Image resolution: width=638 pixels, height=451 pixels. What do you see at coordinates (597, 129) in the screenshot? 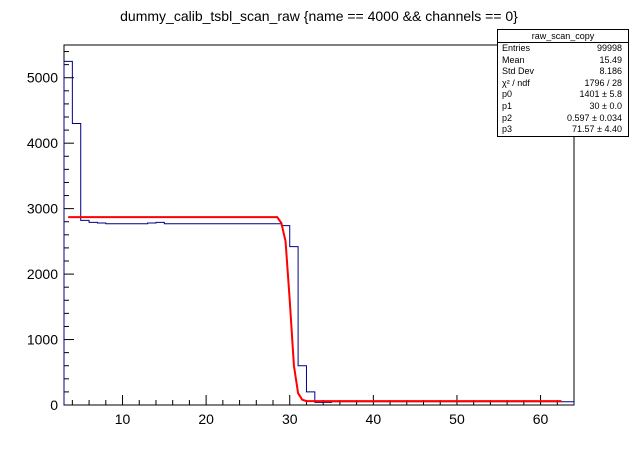
I see `stats-value: 71.57 ± 4.40` at bounding box center [597, 129].